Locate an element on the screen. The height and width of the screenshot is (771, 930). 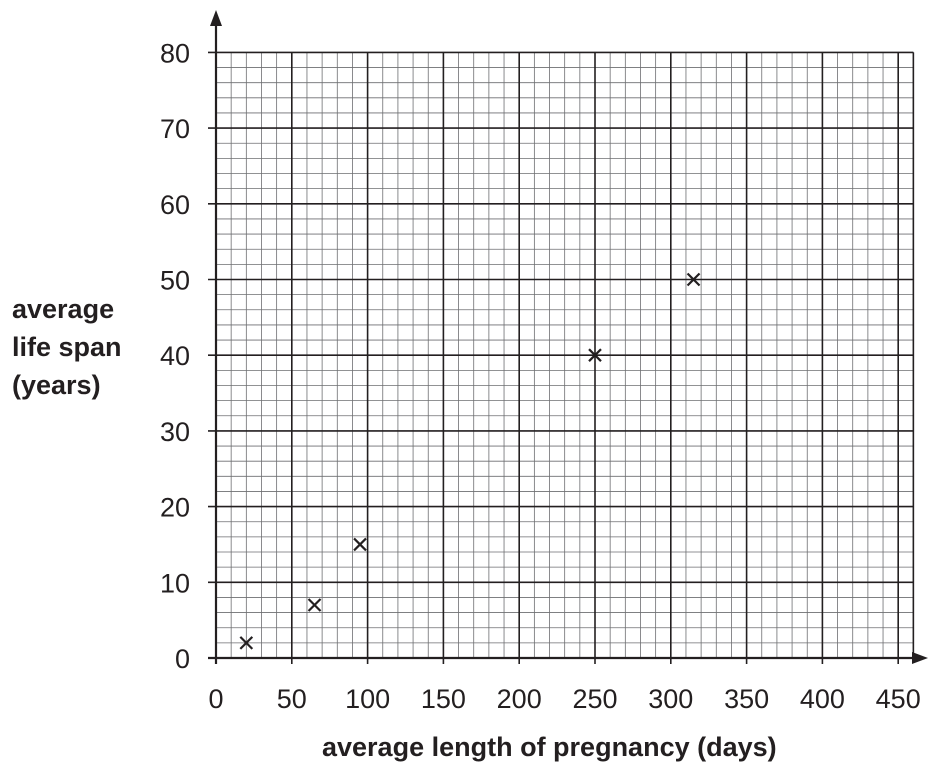
x-tick-label: 250 is located at coordinates (594, 699).